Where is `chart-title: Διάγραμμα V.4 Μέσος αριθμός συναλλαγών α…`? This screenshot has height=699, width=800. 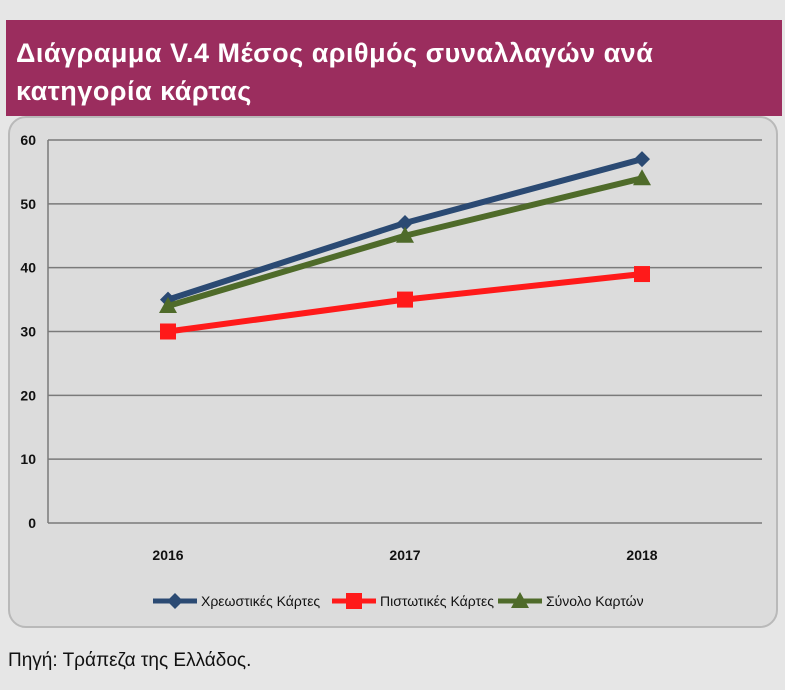
chart-title: Διάγραμμα V.4 Μέσος αριθμός συναλλαγών α… is located at coordinates (335, 72).